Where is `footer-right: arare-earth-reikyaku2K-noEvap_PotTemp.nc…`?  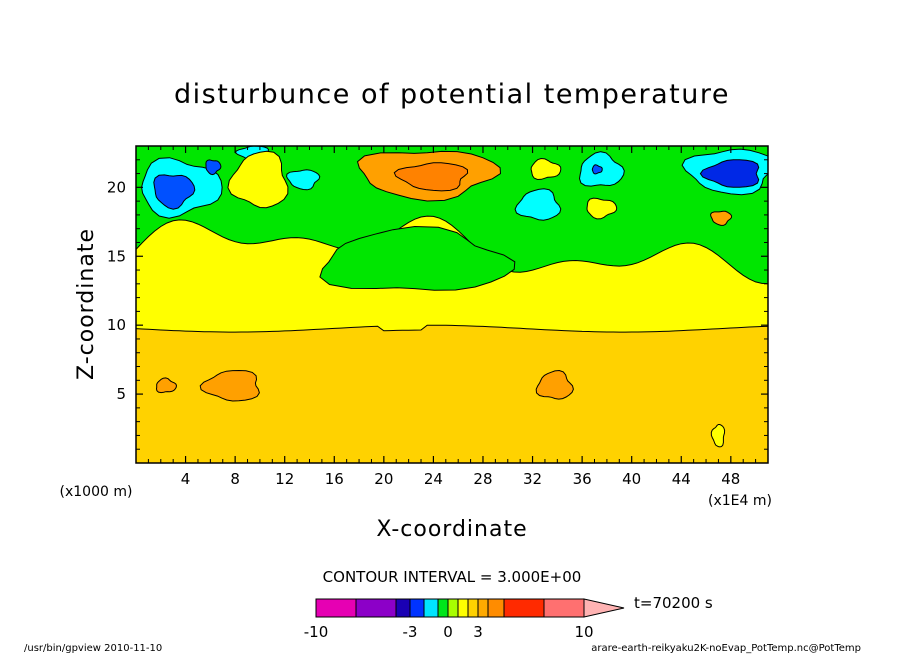 footer-right: arare-earth-reikyaku2K-noEvap_PotTemp.nc… is located at coordinates (726, 648).